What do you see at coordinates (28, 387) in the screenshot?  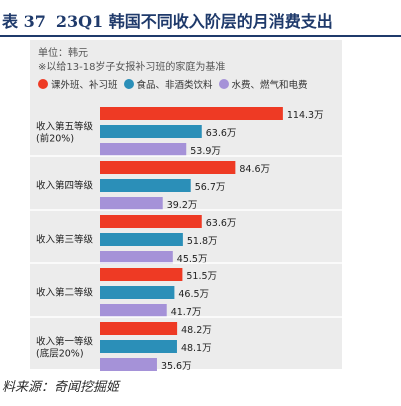 I see `source-label: 料来源：` at bounding box center [28, 387].